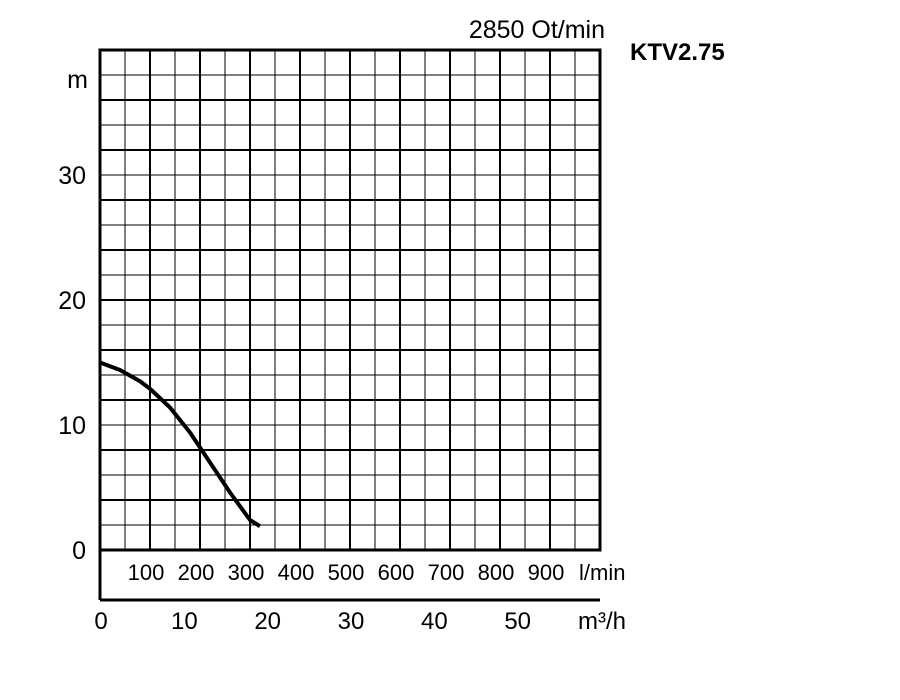 This screenshot has width=900, height=700. I want to click on y-axis-label: m, so click(77, 80).